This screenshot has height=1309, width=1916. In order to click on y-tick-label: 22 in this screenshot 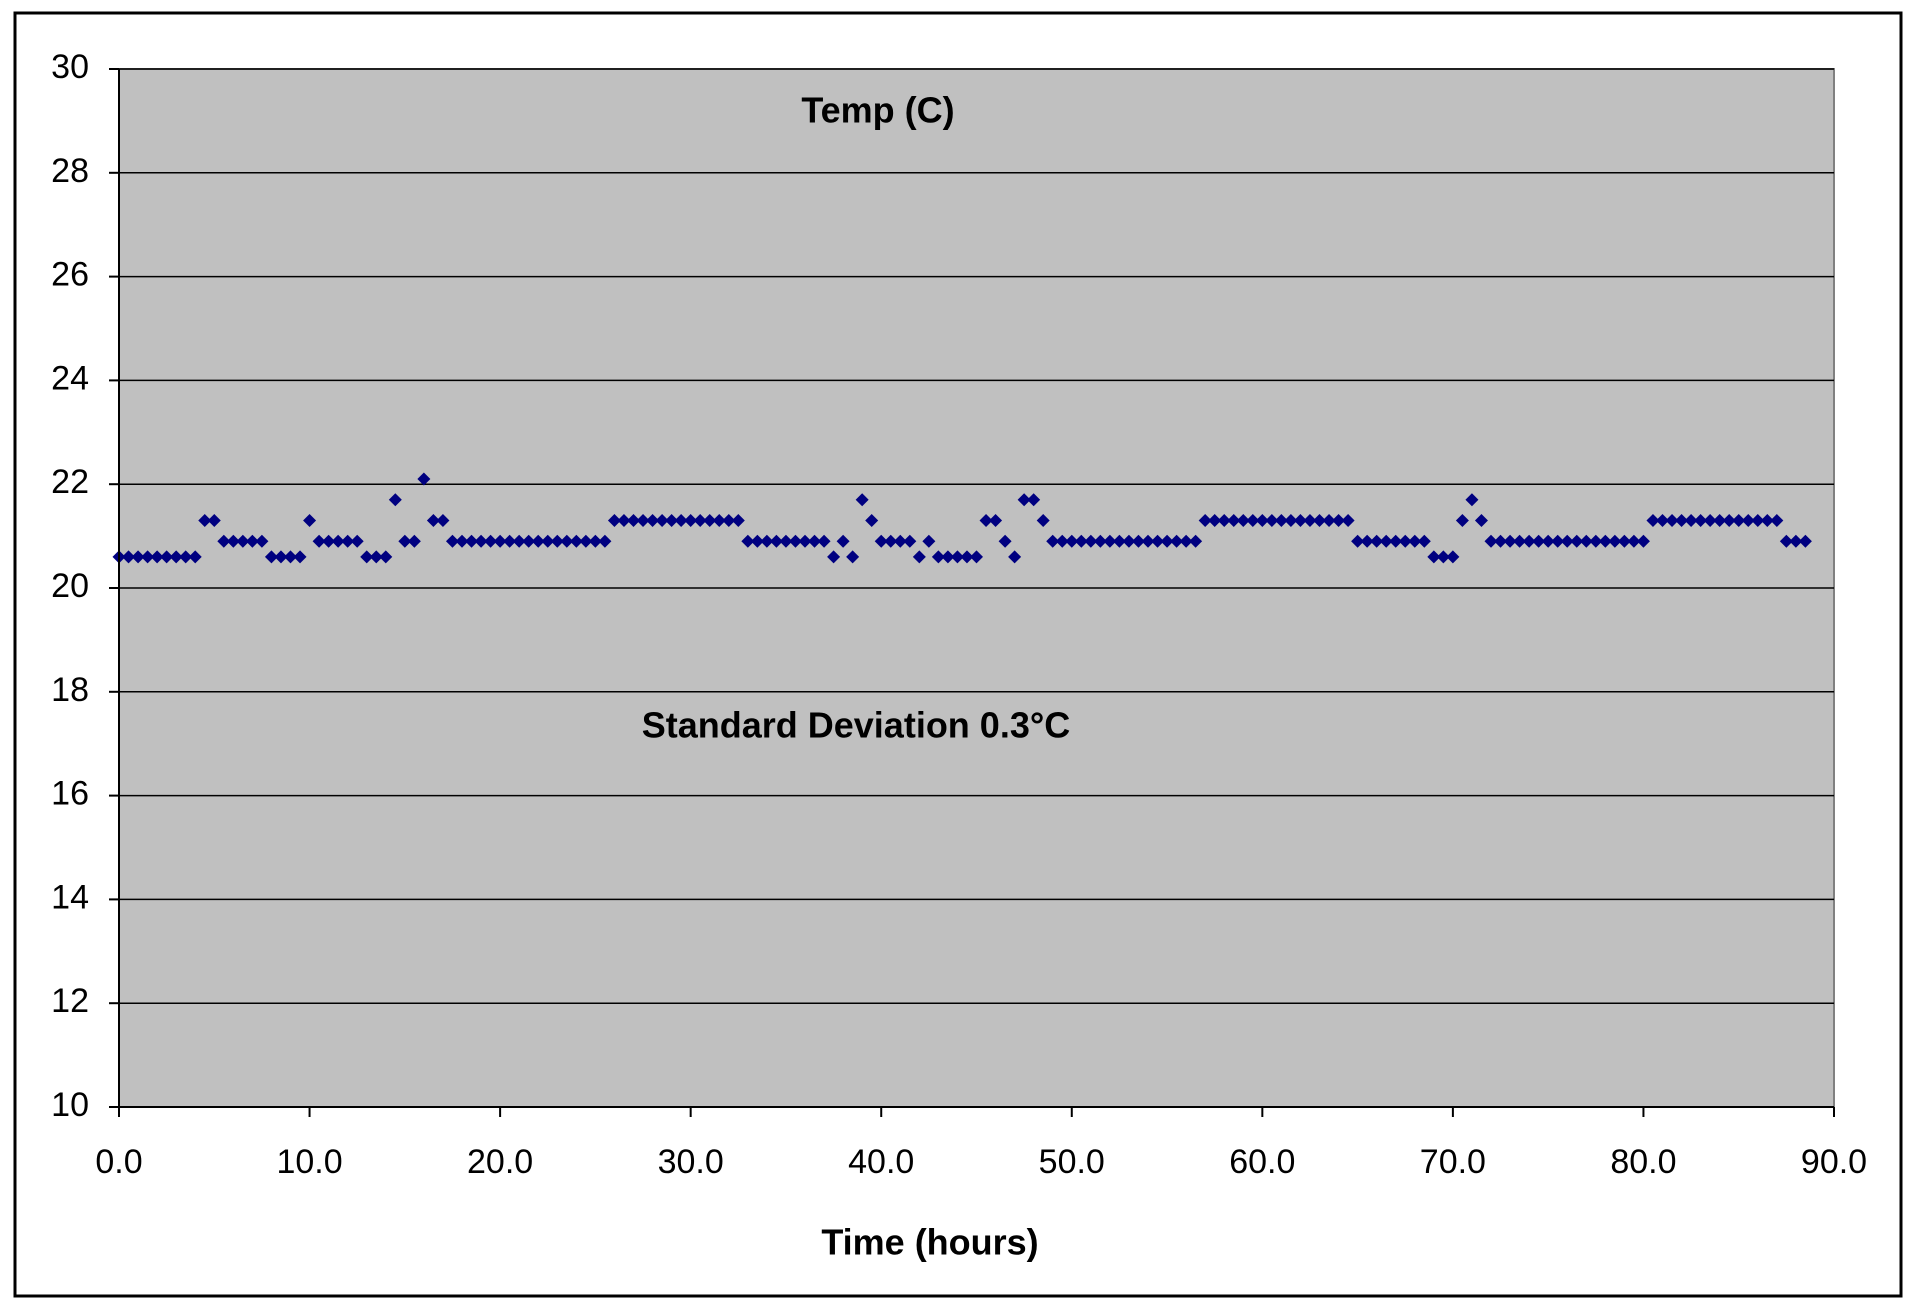, I will do `click(70, 482)`.